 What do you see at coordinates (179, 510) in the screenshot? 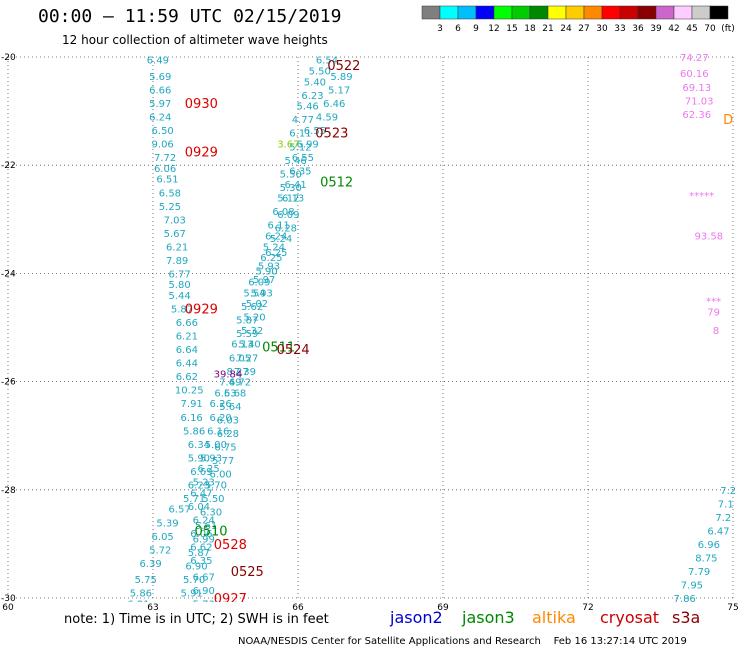
I see `swh-value: 6.57` at bounding box center [179, 510].